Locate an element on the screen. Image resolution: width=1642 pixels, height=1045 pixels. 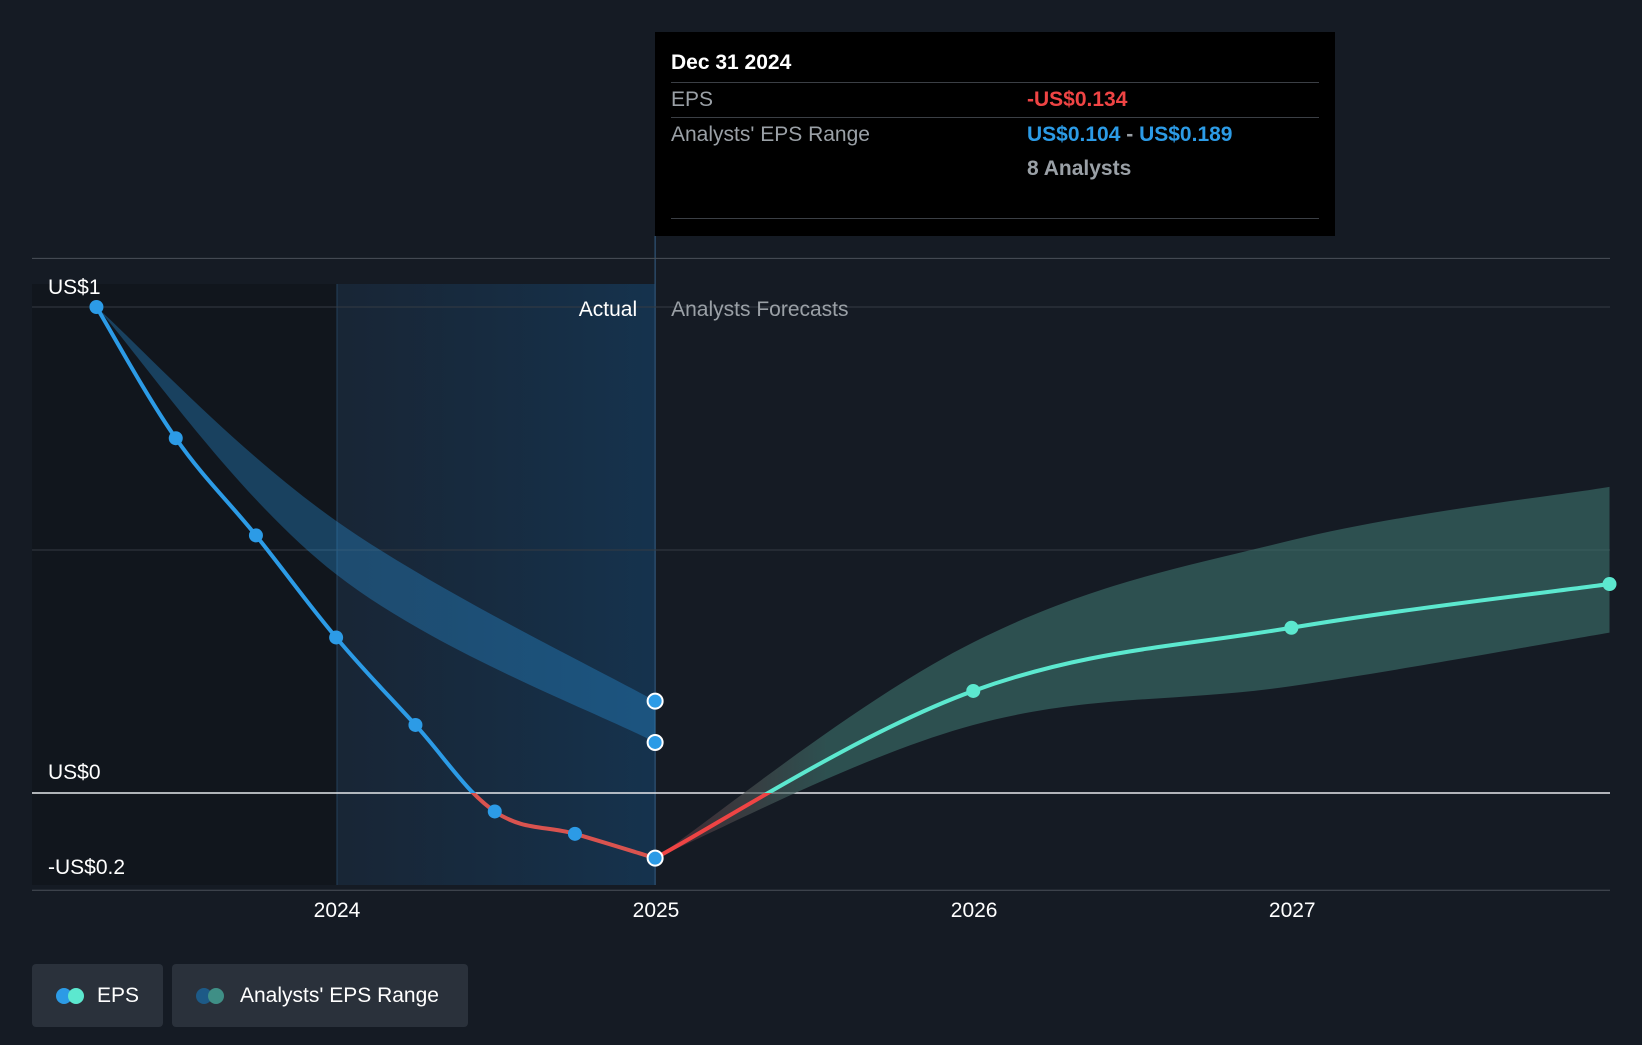
tooltip-range-sep: - is located at coordinates (1130, 134).